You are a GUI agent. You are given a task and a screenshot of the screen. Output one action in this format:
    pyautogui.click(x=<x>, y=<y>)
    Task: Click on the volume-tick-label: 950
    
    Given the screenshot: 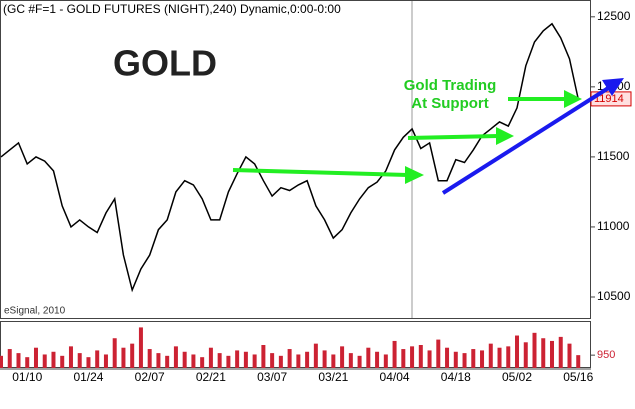 What is the action you would take?
    pyautogui.click(x=606, y=355)
    